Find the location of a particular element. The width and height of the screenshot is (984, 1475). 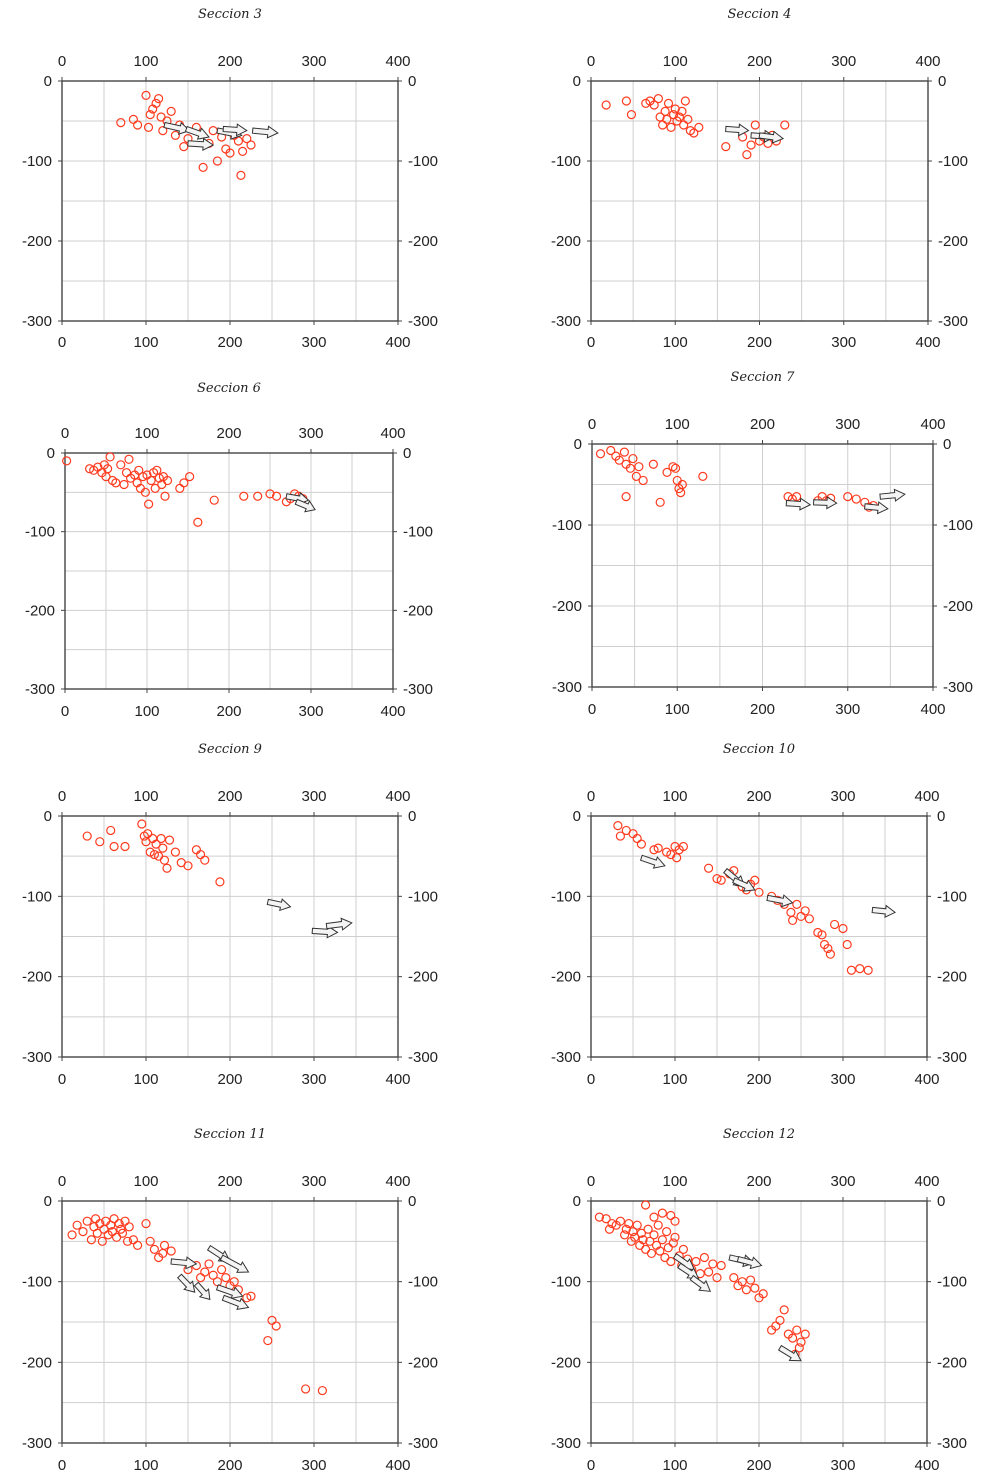

panel-title: Seccion 9 is located at coordinates (230, 749).